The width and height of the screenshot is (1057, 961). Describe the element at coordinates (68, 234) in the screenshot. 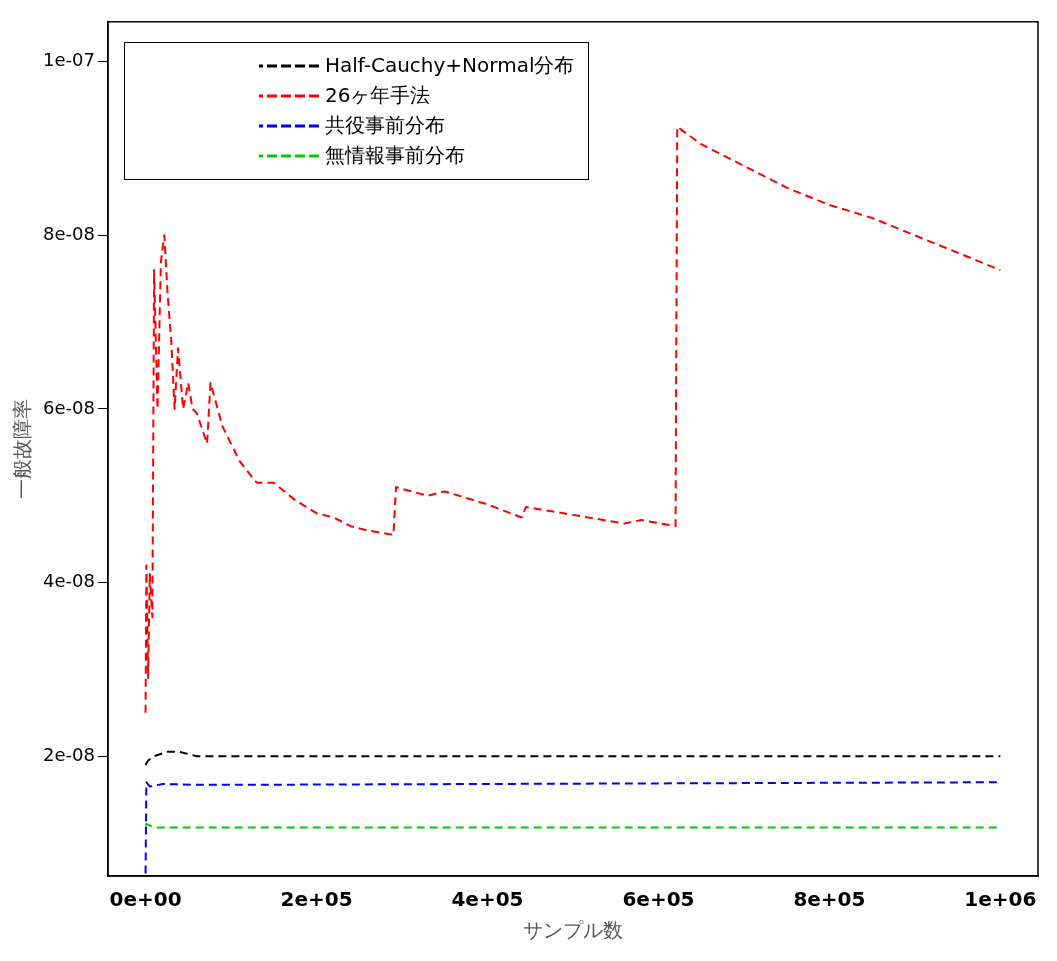

I see `y-tick-label: 8e-08` at that location.